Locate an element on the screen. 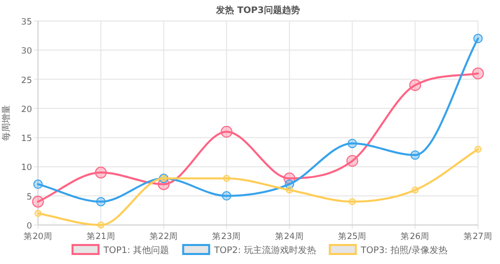  legend-label: TOP2: 玩主流游戏时发热 is located at coordinates (264, 250).